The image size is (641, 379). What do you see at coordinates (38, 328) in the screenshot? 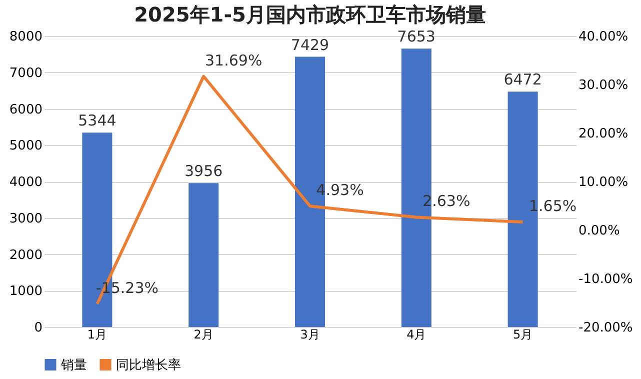
I see `y-tick-label: 0` at bounding box center [38, 328].